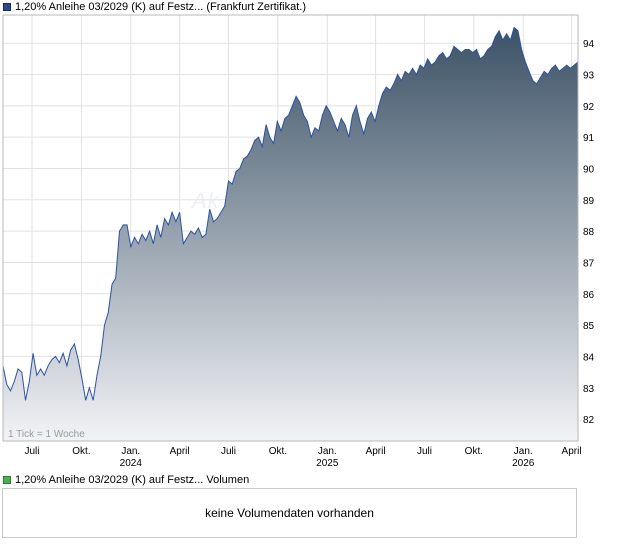  What do you see at coordinates (589, 389) in the screenshot?
I see `y-tick-label: 83` at bounding box center [589, 389].